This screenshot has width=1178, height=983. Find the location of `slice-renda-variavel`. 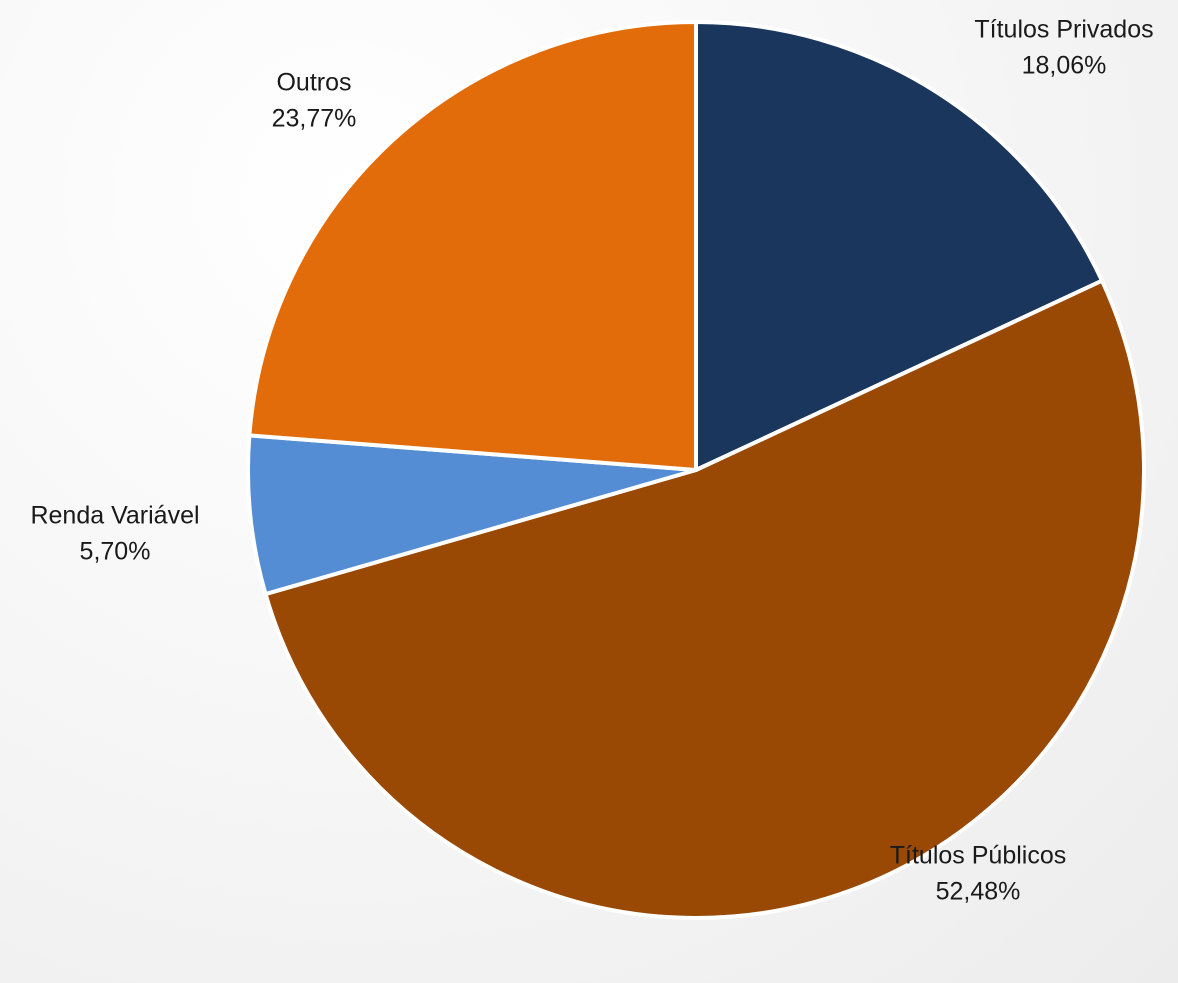

slice-renda-variavel is located at coordinates (472, 515).